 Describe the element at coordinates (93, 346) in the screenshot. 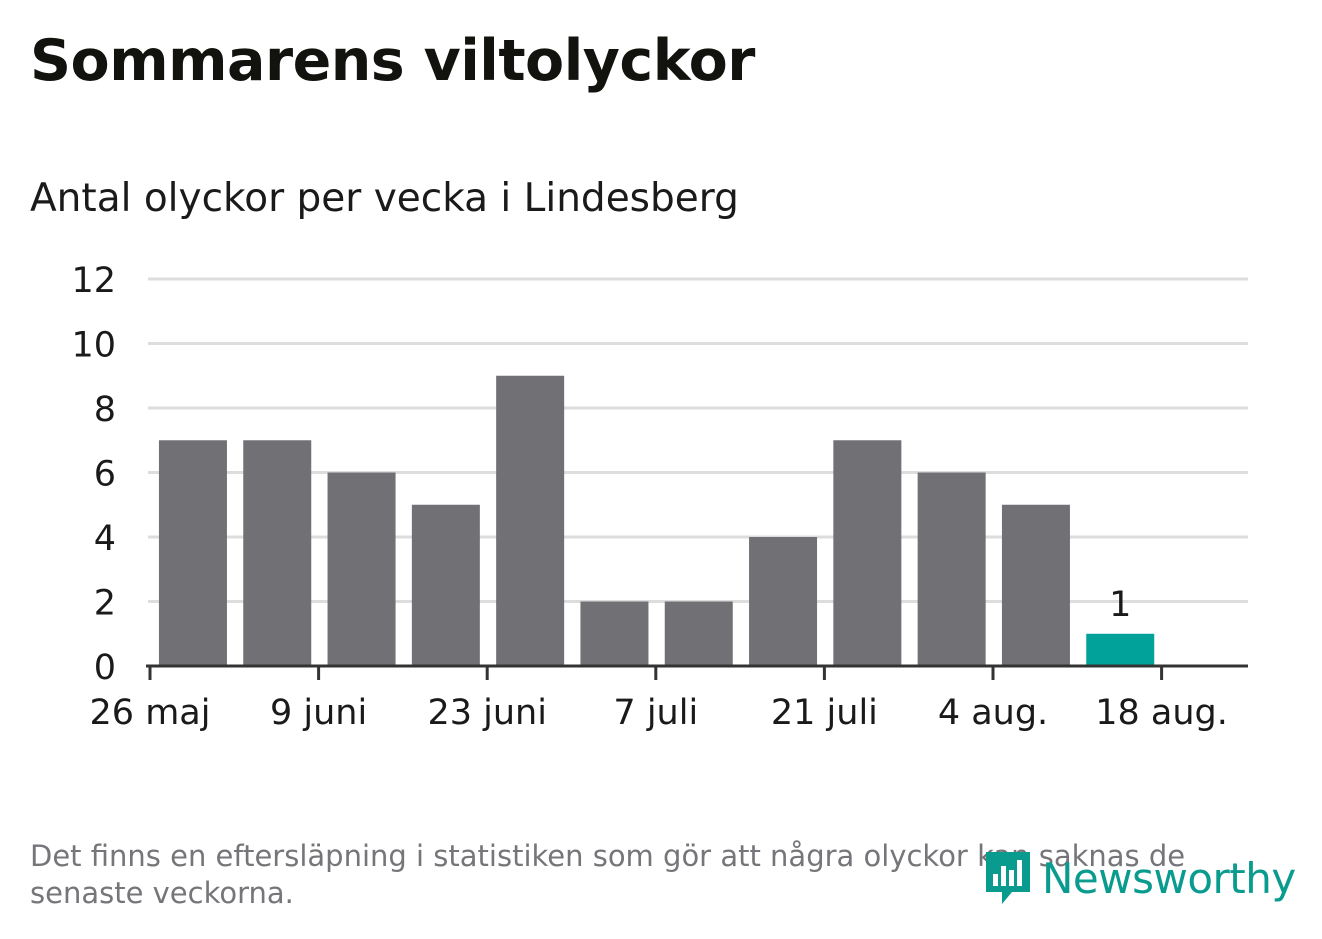

I see `y-tick-label: 10` at that location.